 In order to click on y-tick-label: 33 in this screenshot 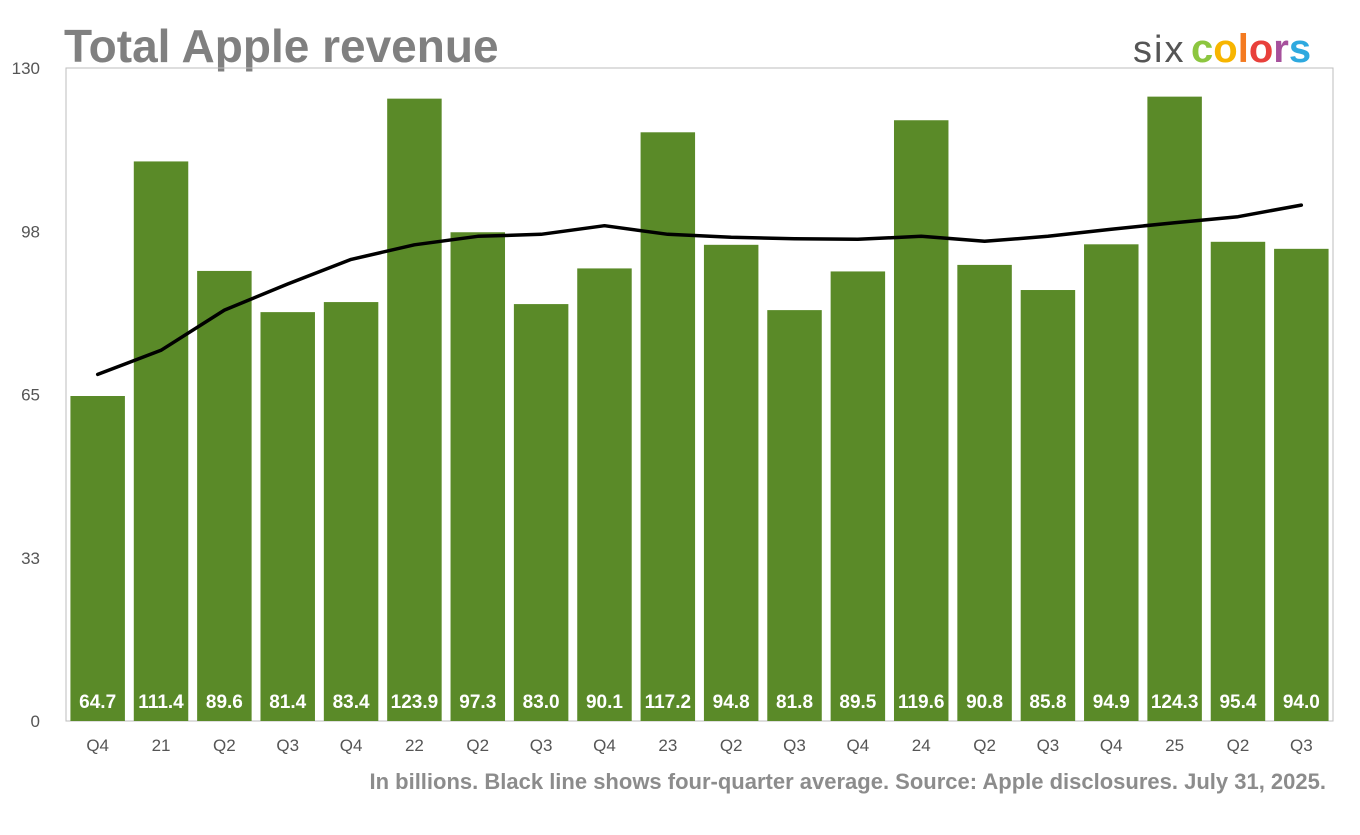, I will do `click(30, 558)`.